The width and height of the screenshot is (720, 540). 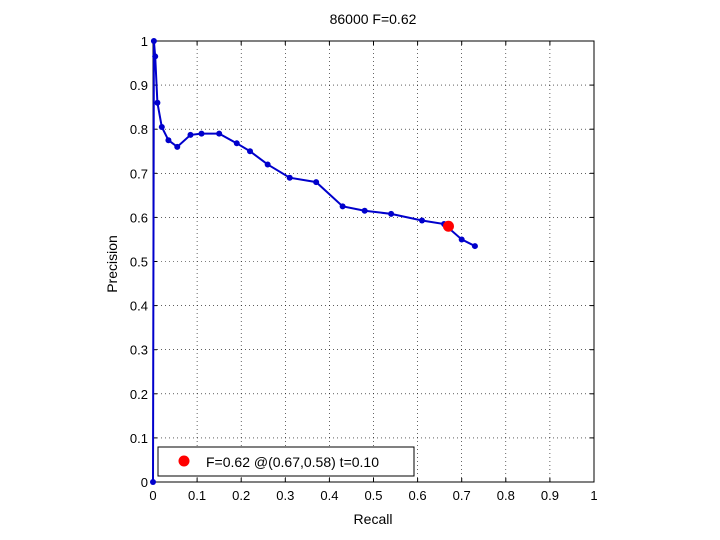 I want to click on y-tick-label: 0.3, so click(x=139, y=350).